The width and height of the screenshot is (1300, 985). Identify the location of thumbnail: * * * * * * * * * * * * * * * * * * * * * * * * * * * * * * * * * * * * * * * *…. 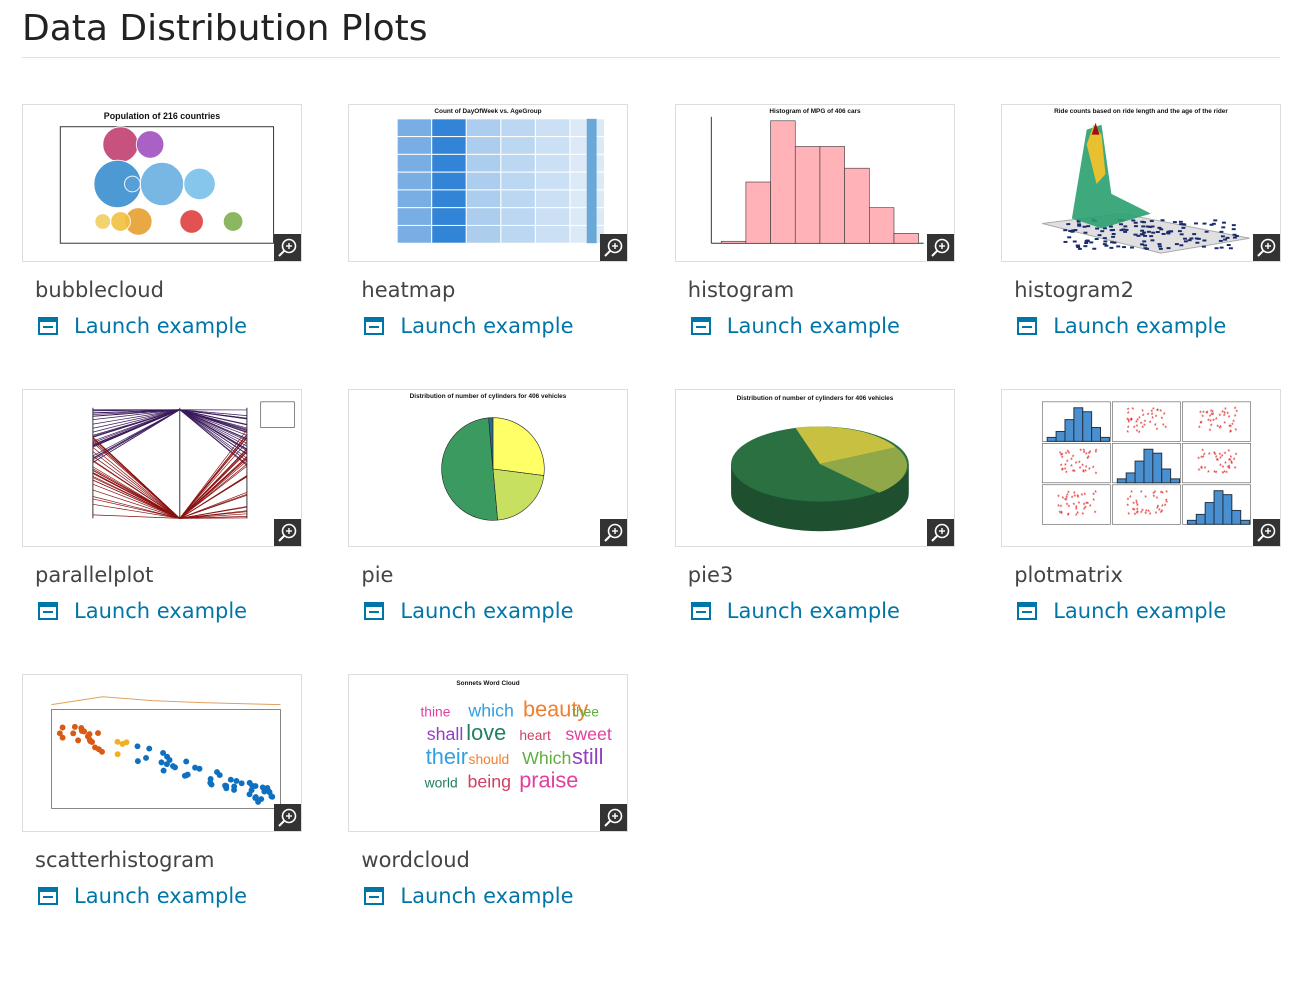
(1141, 468).